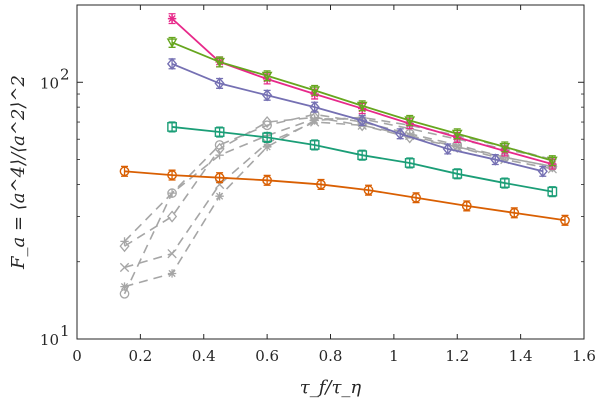 Image resolution: width=598 pixels, height=408 pixels. I want to click on x-tick-label: 0.8, so click(331, 356).